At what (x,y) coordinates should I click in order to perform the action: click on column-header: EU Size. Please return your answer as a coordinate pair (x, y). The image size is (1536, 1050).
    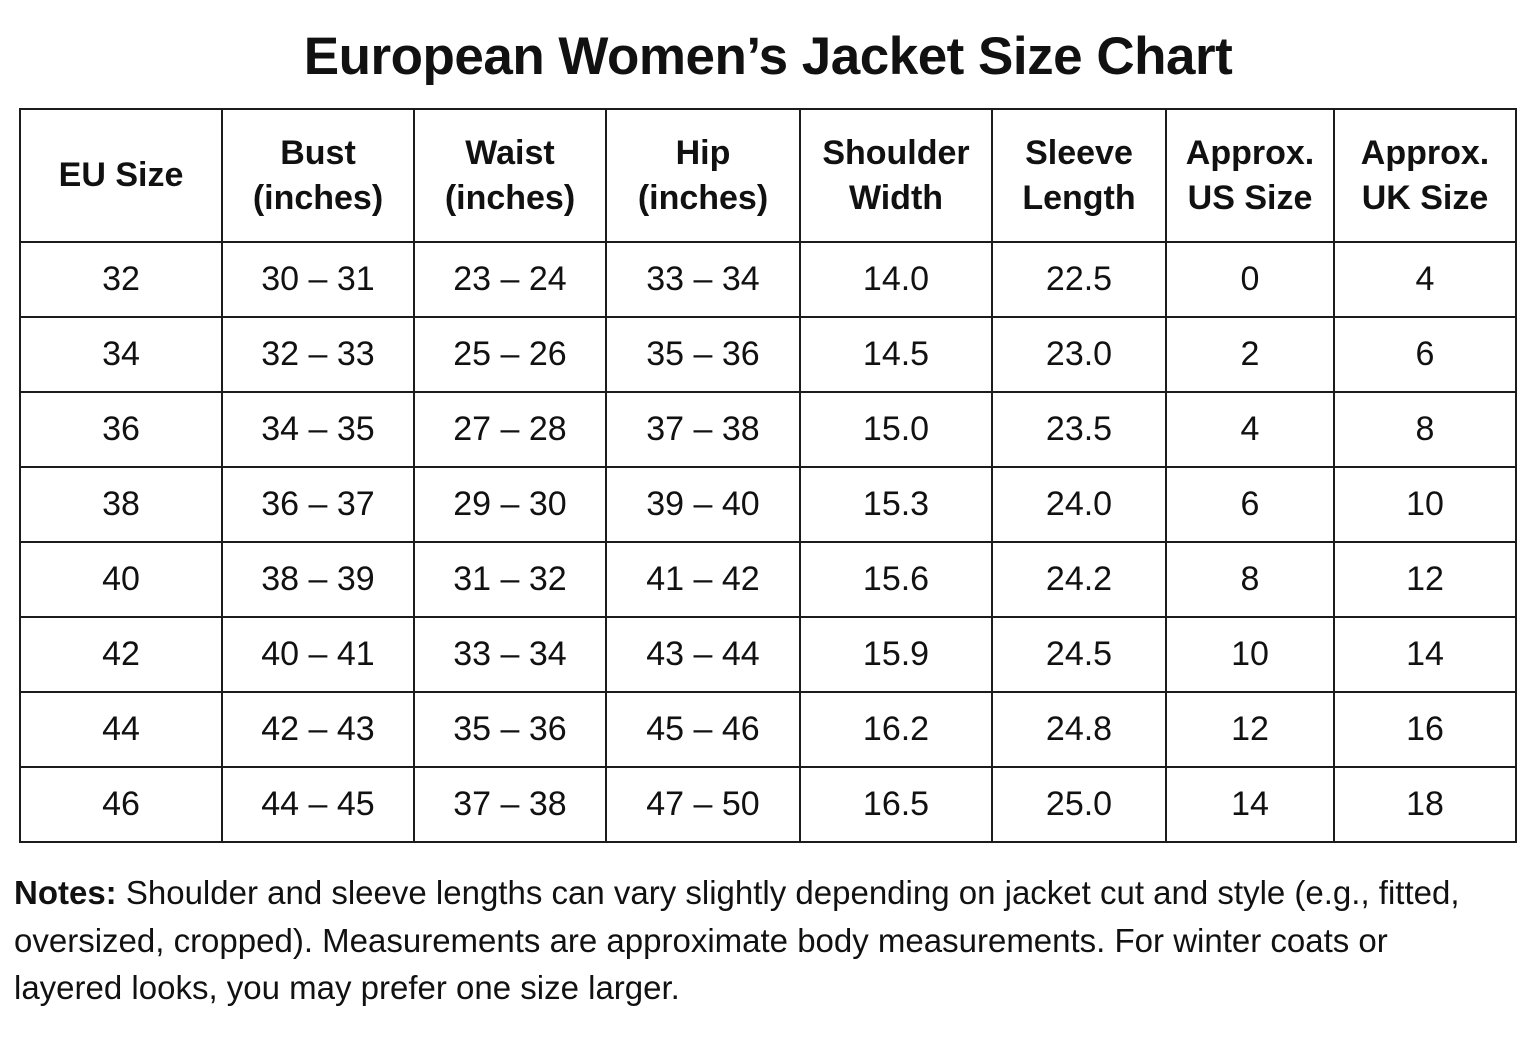
    Looking at the image, I should click on (121, 175).